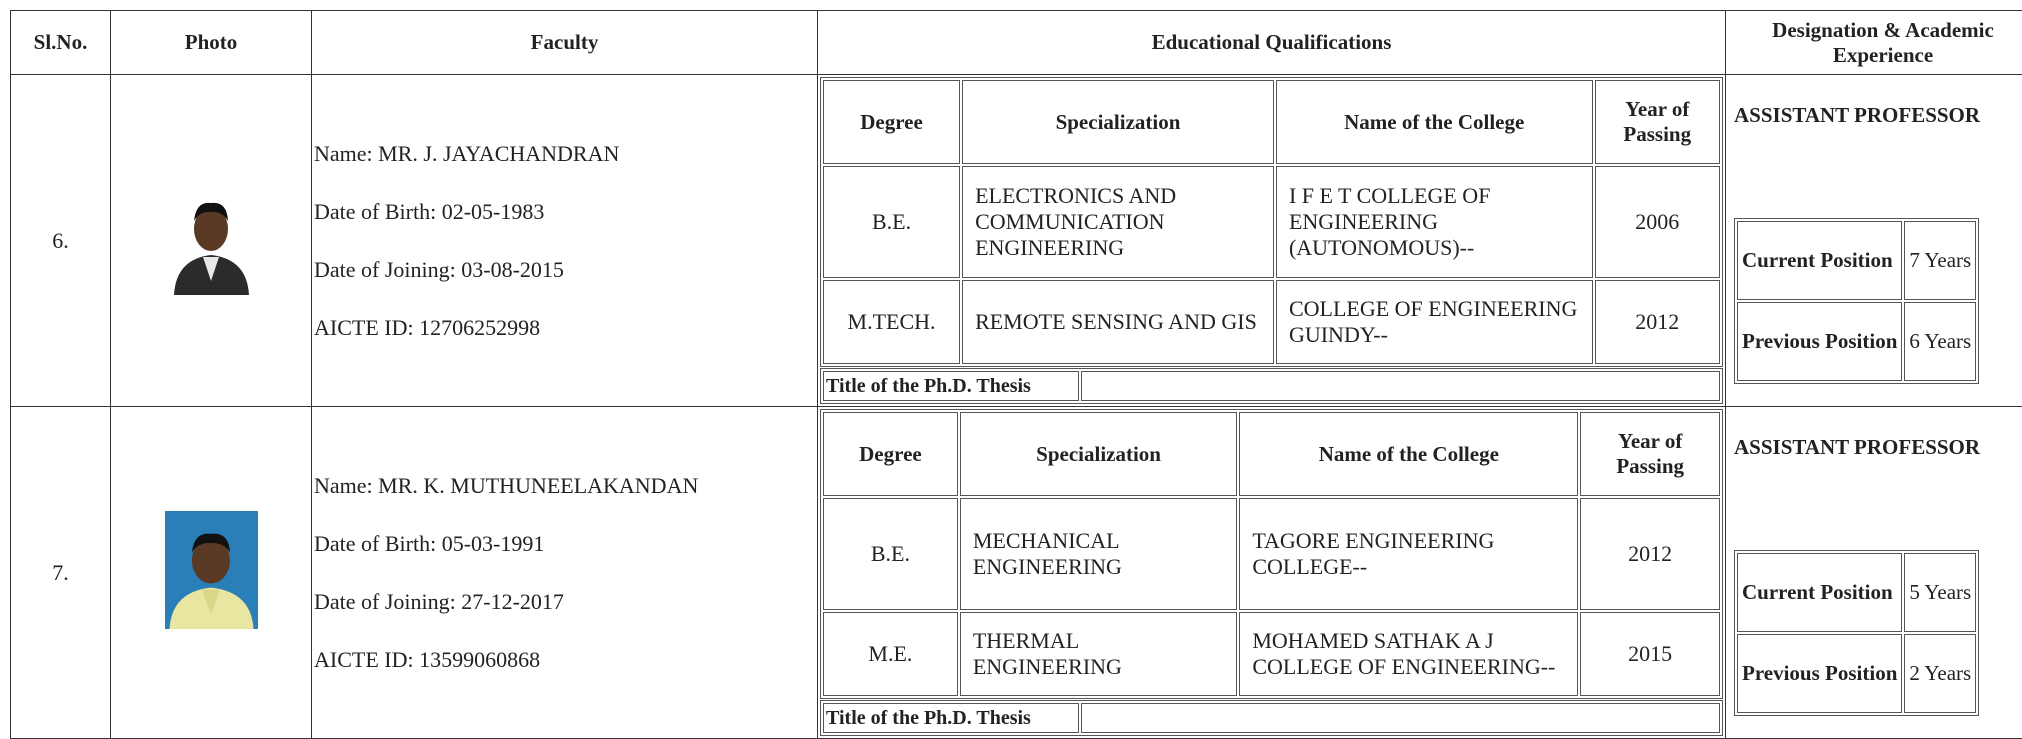 The height and width of the screenshot is (739, 2022). What do you see at coordinates (565, 270) in the screenshot?
I see `faculty-field: Date of Joining: 03-08-2015` at bounding box center [565, 270].